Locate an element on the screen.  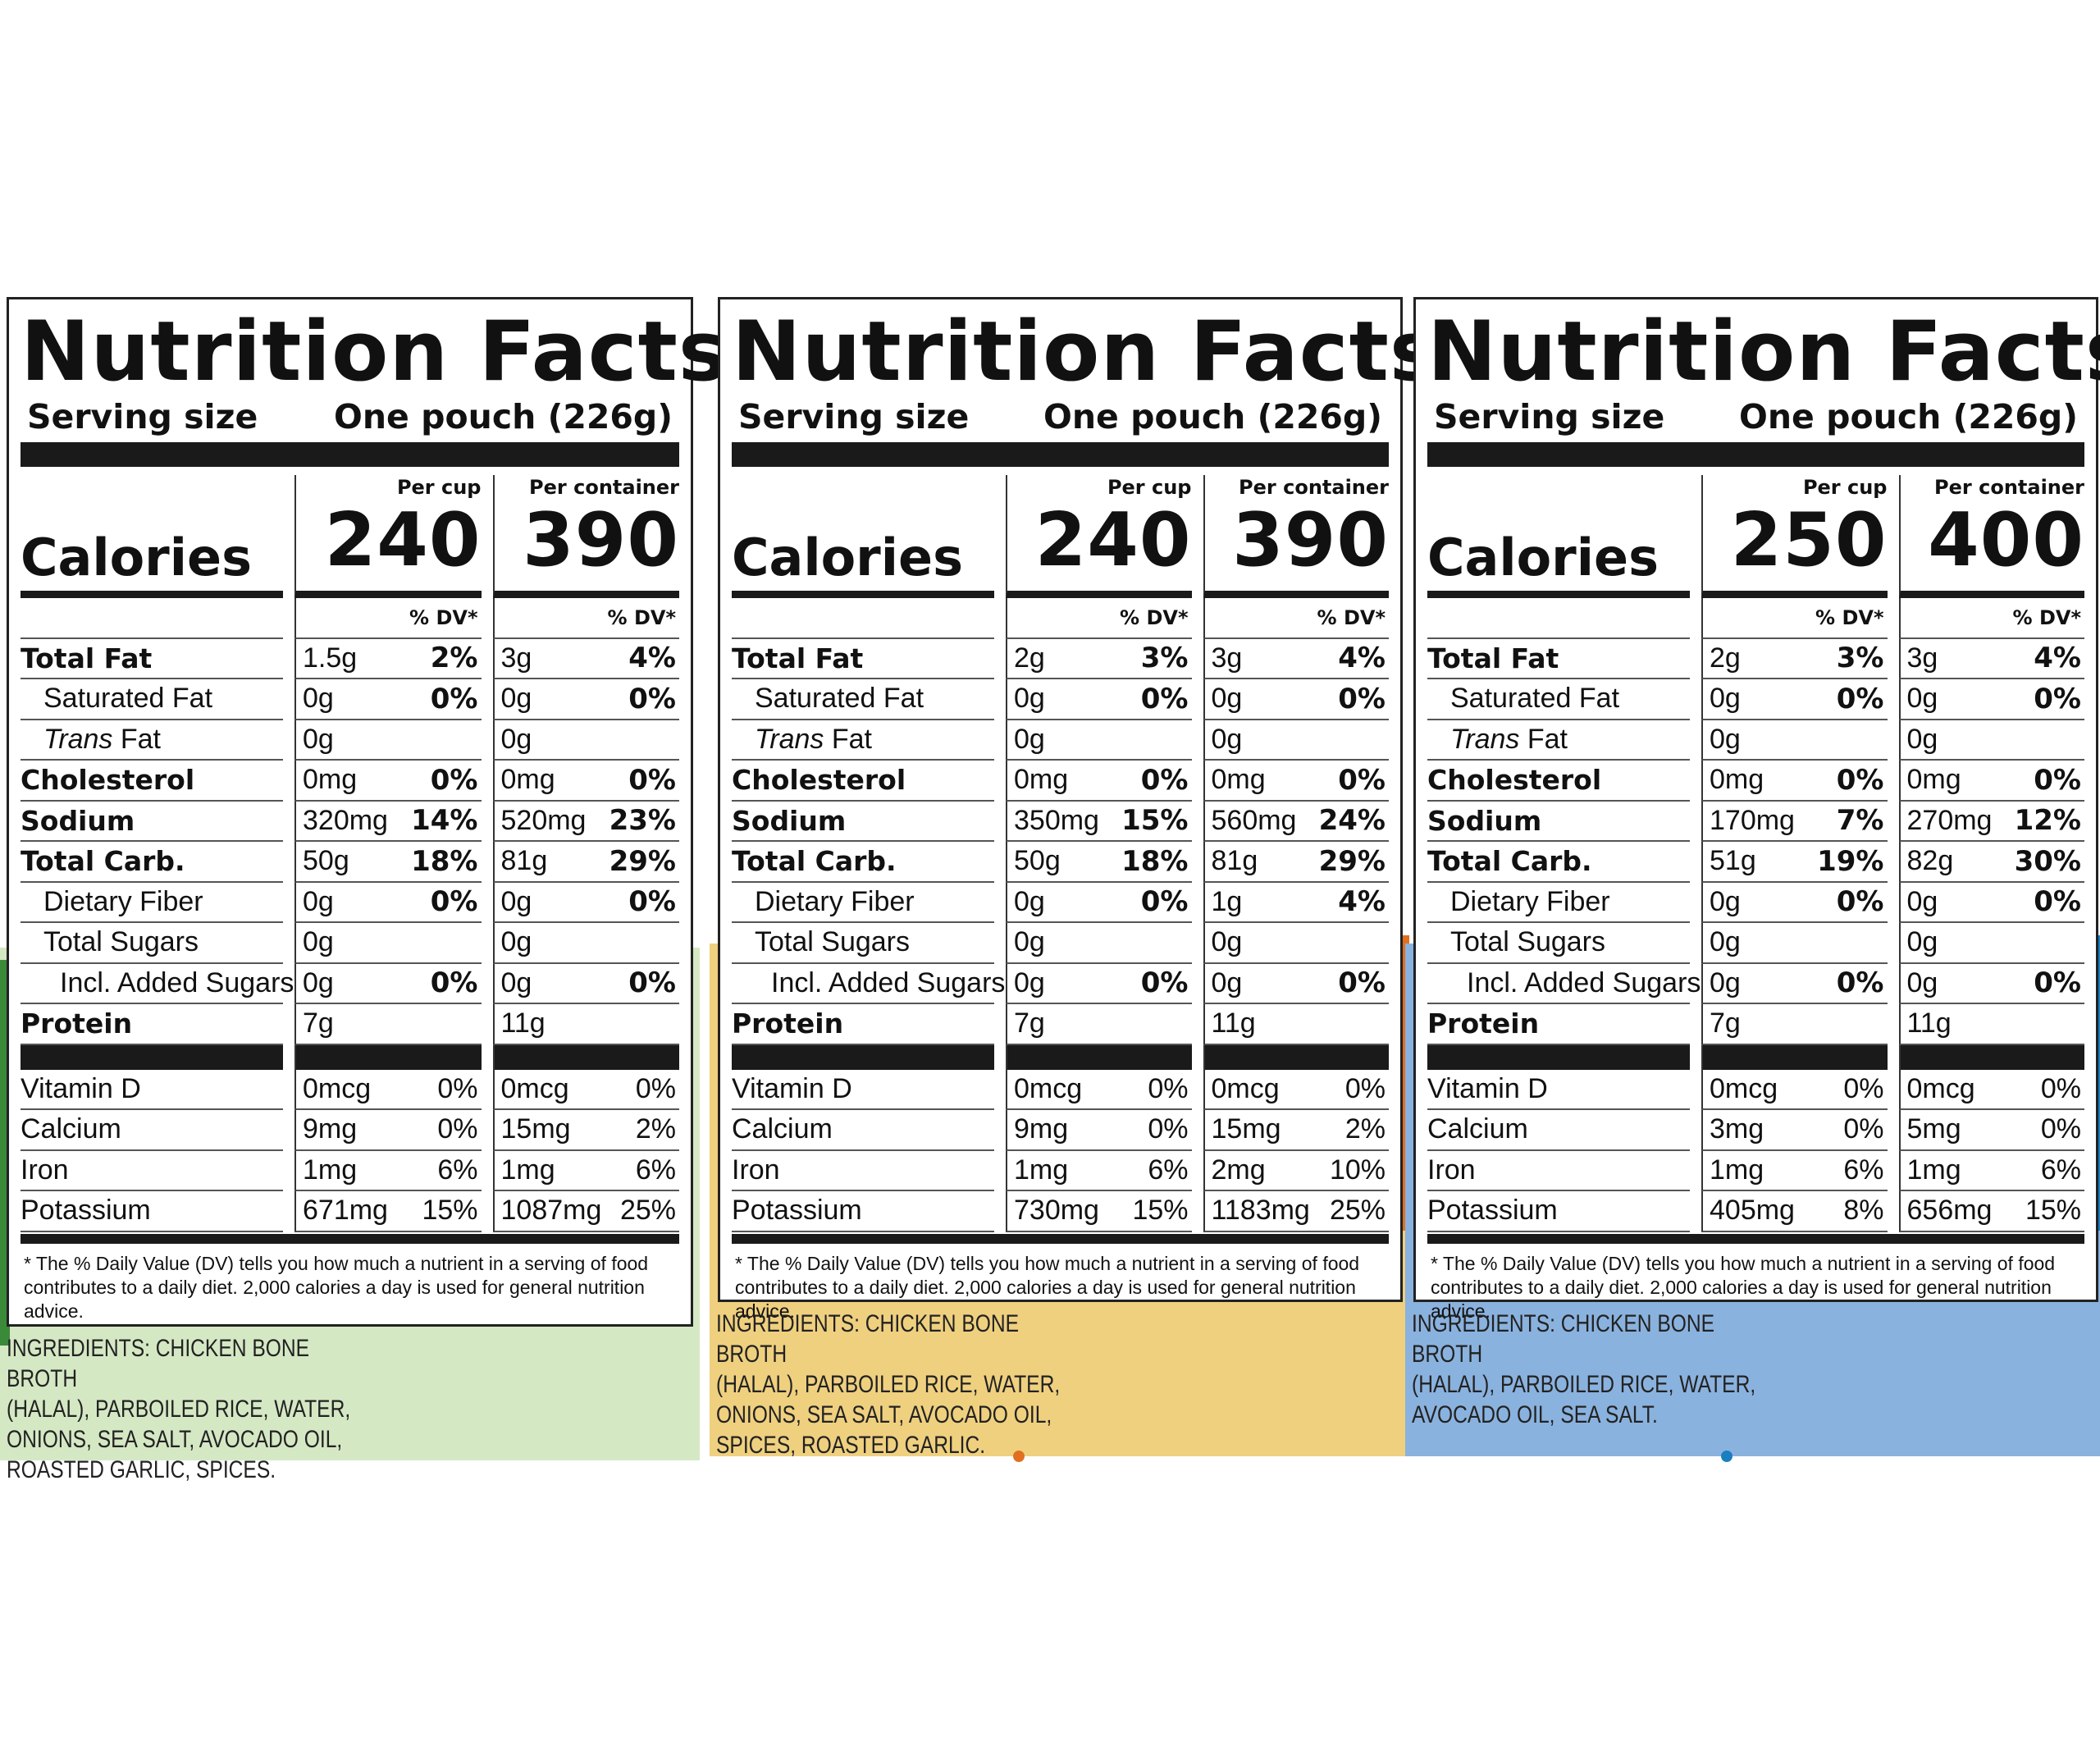
nutrient-dv: 15% is located at coordinates (1155, 821).